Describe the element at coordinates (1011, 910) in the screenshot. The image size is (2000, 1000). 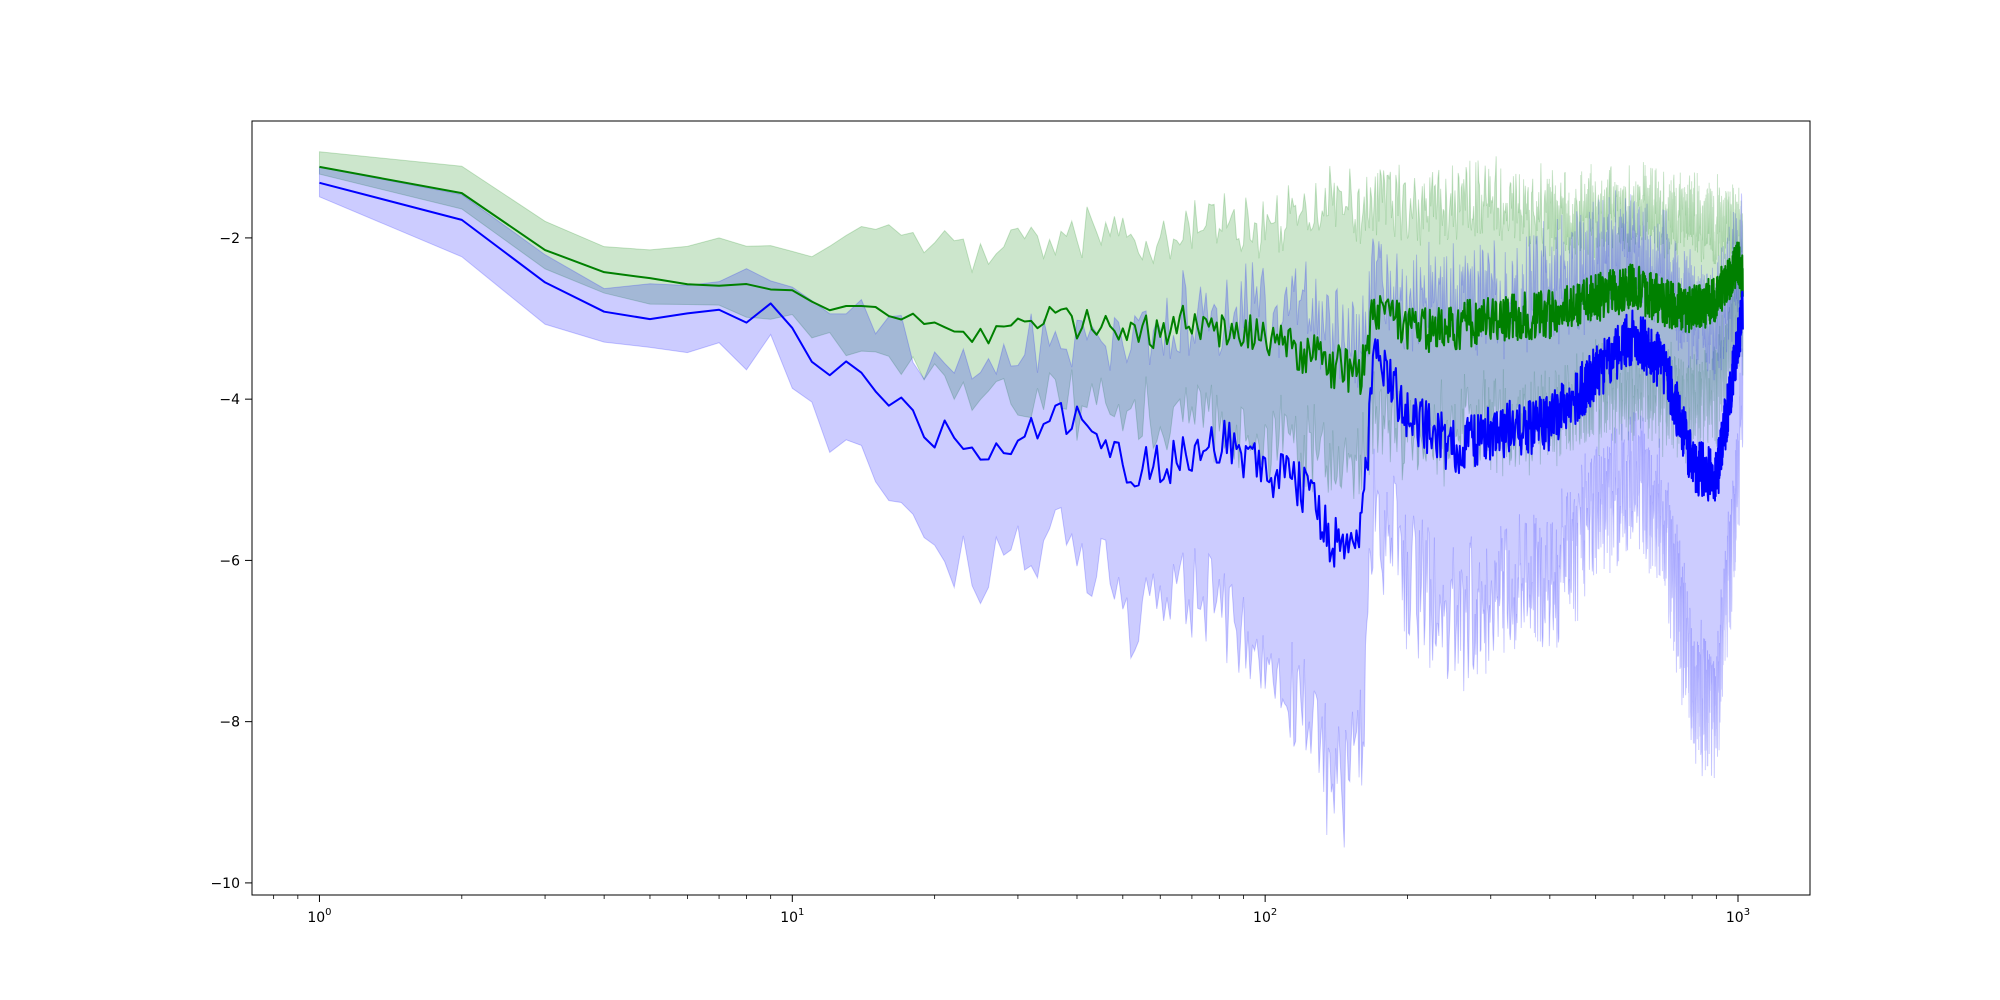
I see `x-axis: 10⁰ 10¹ 10² 10³` at that location.